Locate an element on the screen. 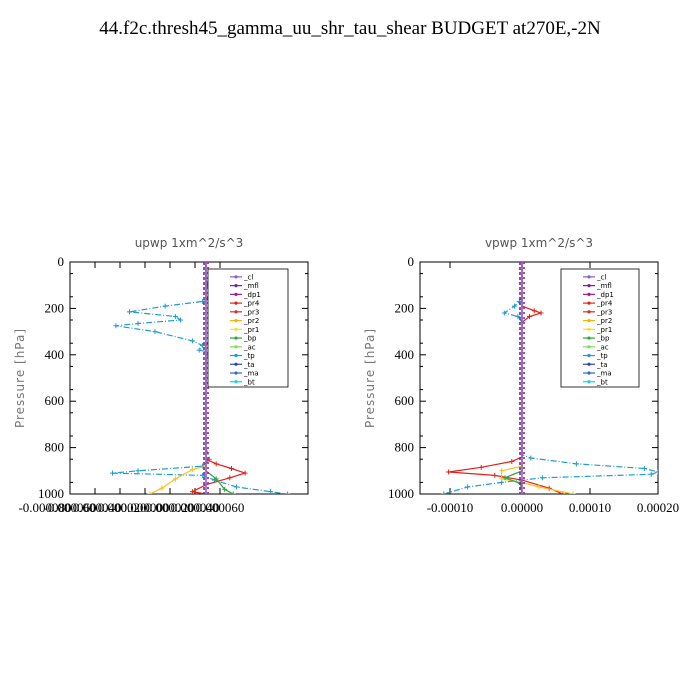  x-tick-label: 0.00000 is located at coordinates (522, 507).